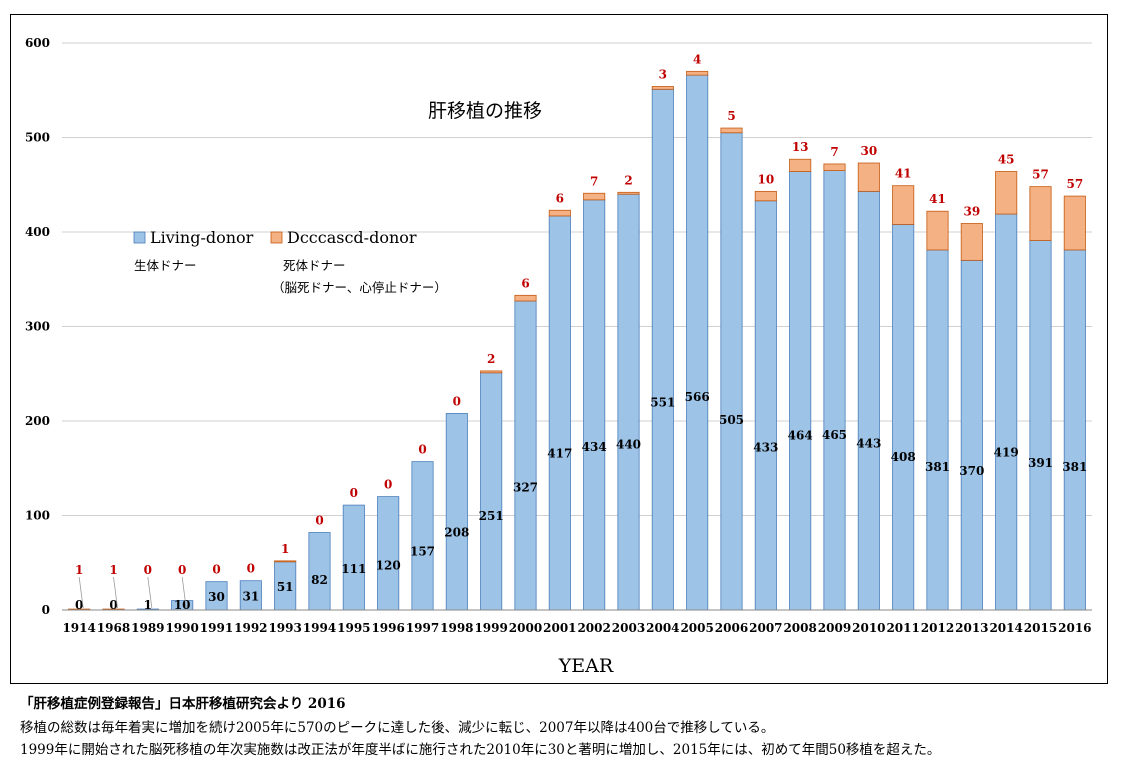  I want to click on x-tick-label: 2002, so click(593, 628).